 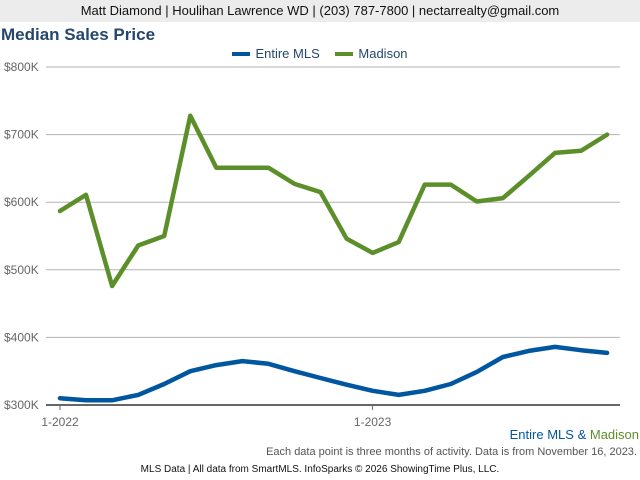 What do you see at coordinates (333, 373) in the screenshot?
I see `series-line-entire-mls` at bounding box center [333, 373].